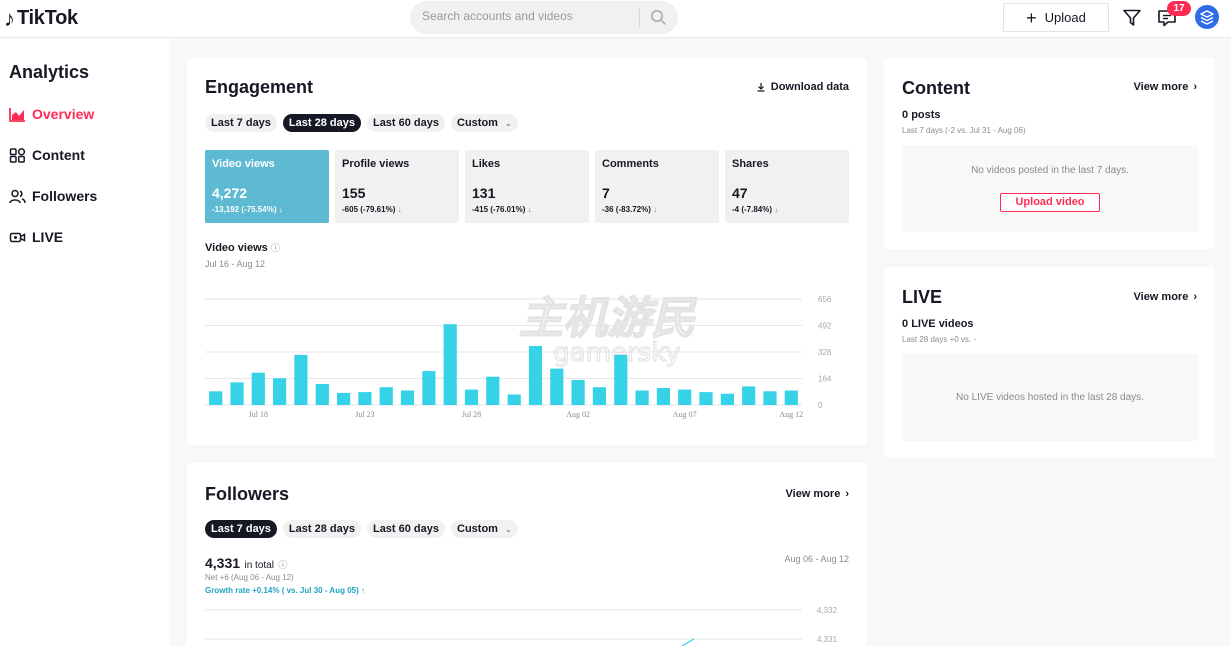 This screenshot has width=1231, height=646. Describe the element at coordinates (484, 193) in the screenshot. I see `metric-value: 131` at that location.